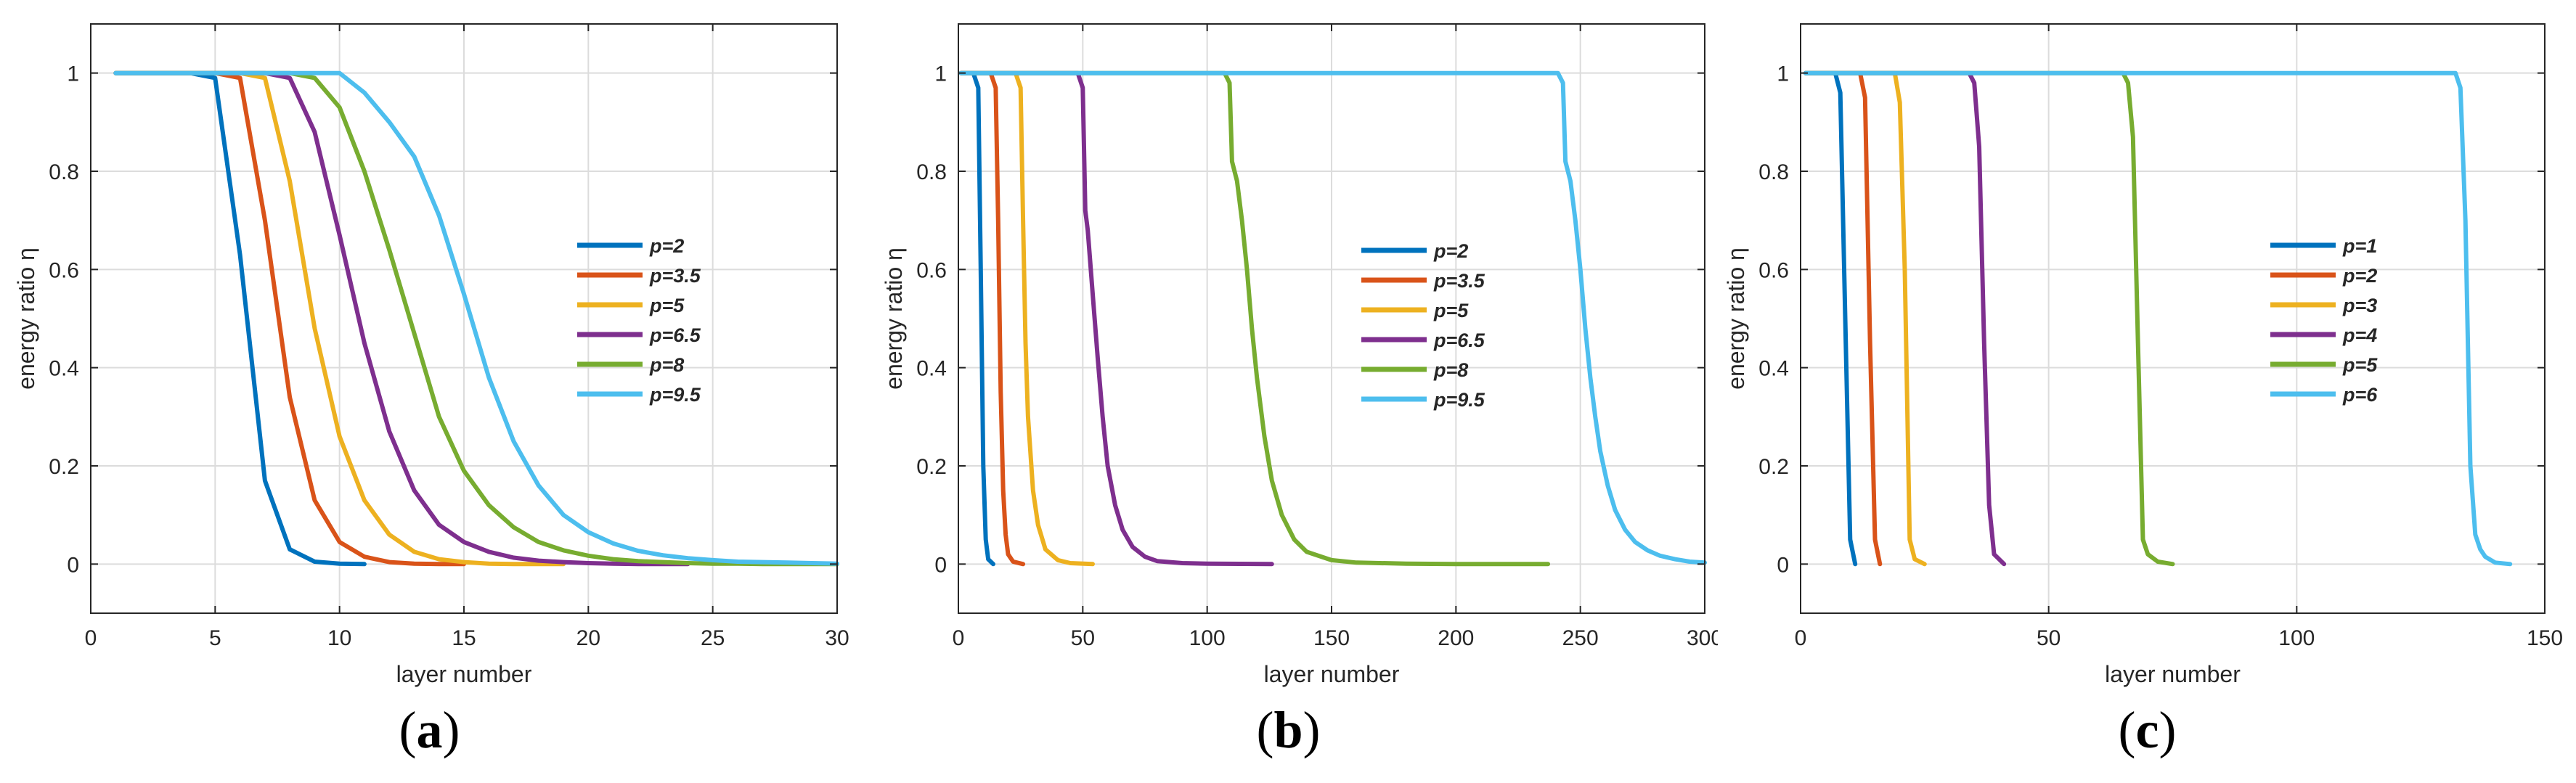  Describe the element at coordinates (1456, 638) in the screenshot. I see `x-tick-label: 200` at that location.